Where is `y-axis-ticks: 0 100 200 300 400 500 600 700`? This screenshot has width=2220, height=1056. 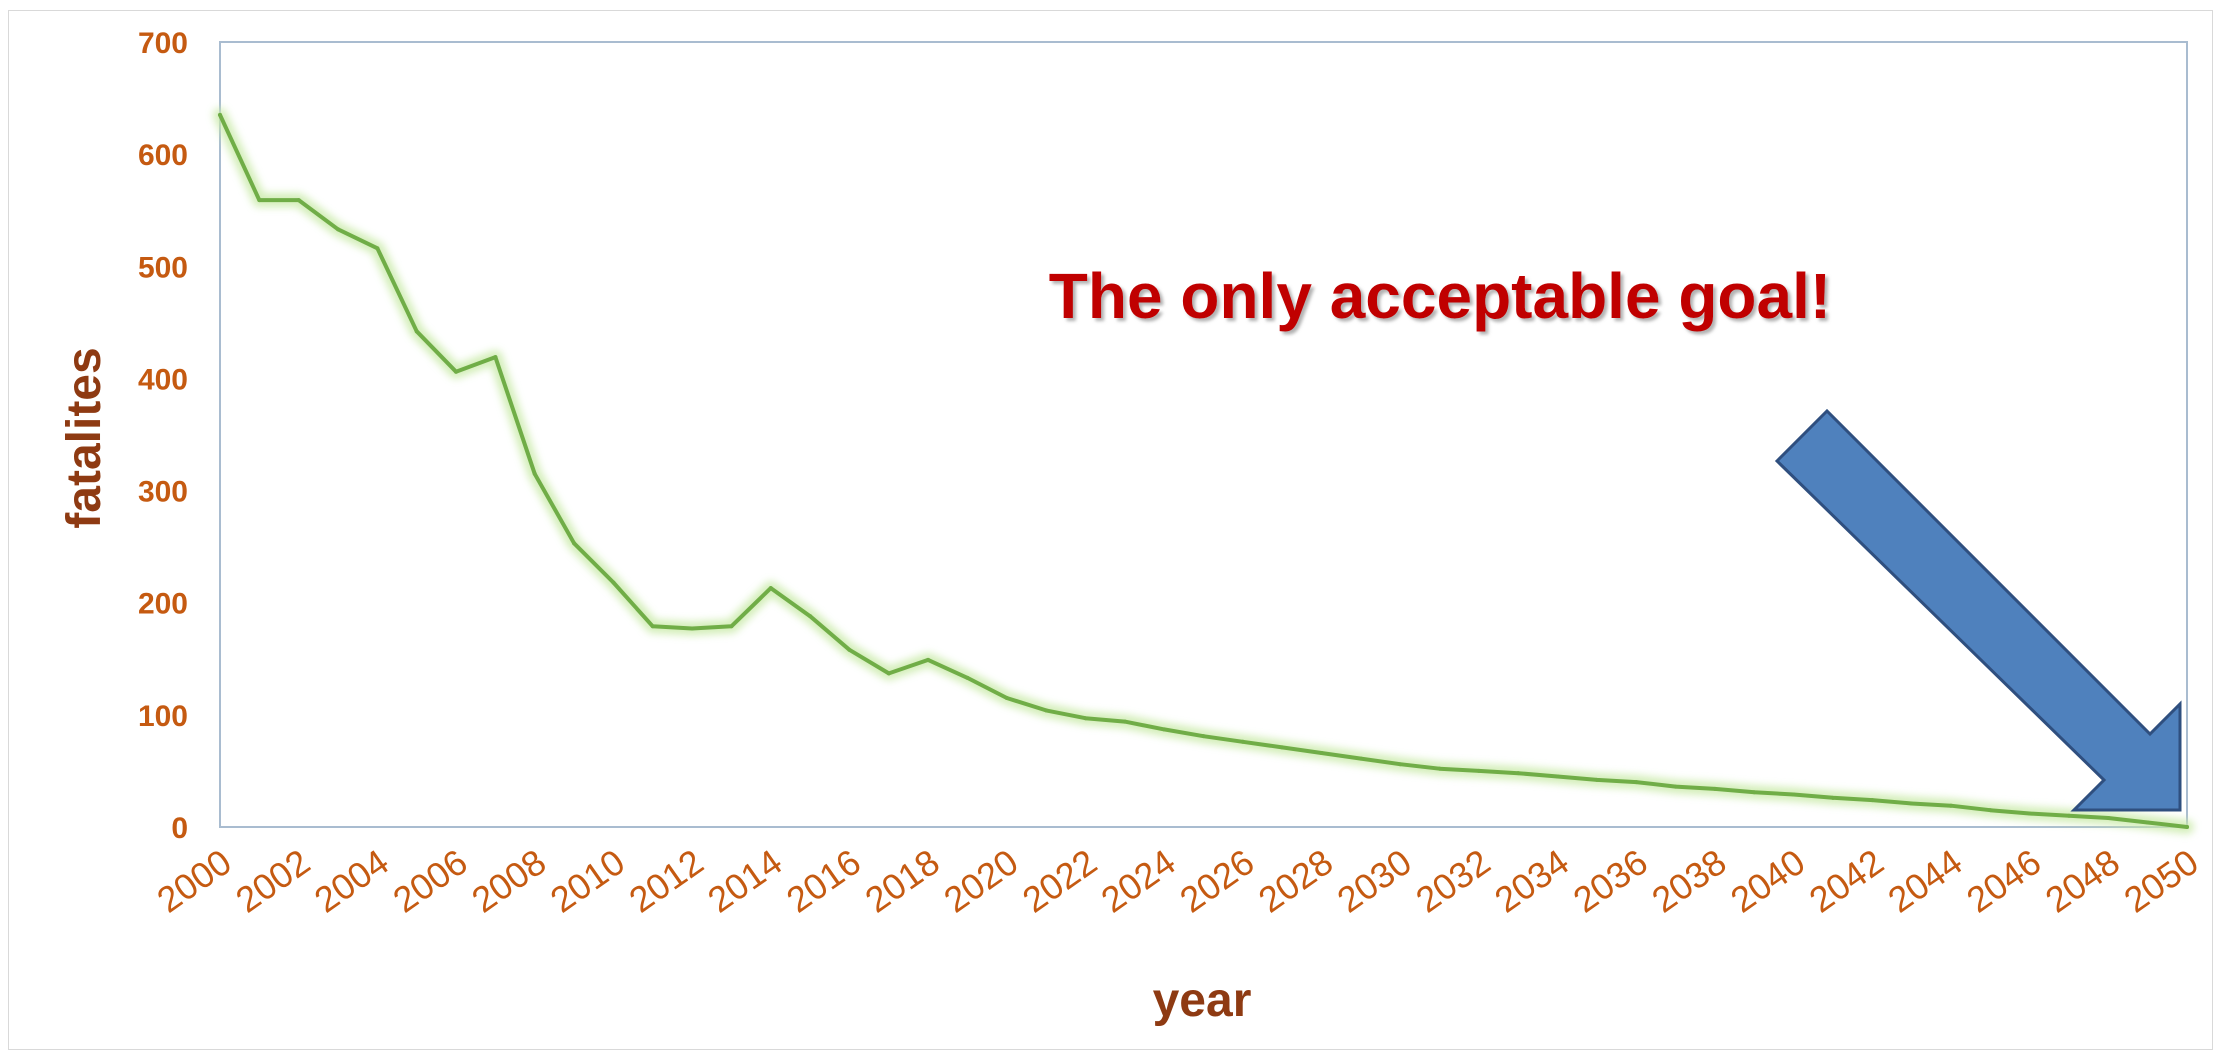
y-axis-ticks: 0 100 200 300 400 500 600 700 is located at coordinates (163, 436).